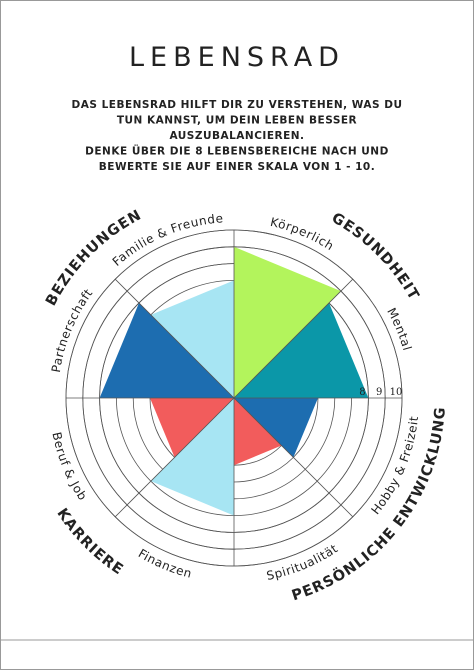 This screenshot has height=670, width=474. I want to click on intro-line: AUSZUBALANCIEREN., so click(236, 136).